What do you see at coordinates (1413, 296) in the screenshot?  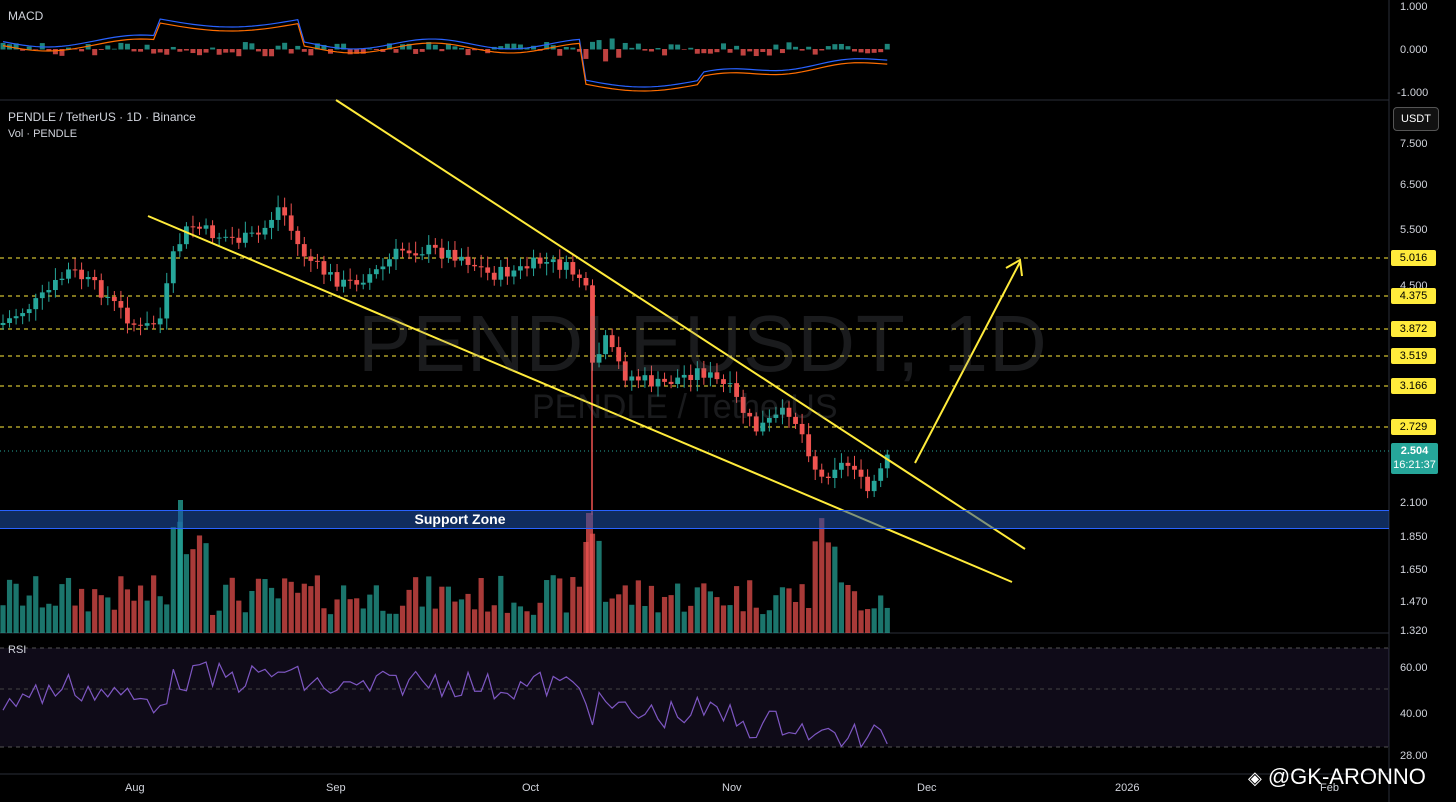 I see `level-tag: 4.375` at bounding box center [1413, 296].